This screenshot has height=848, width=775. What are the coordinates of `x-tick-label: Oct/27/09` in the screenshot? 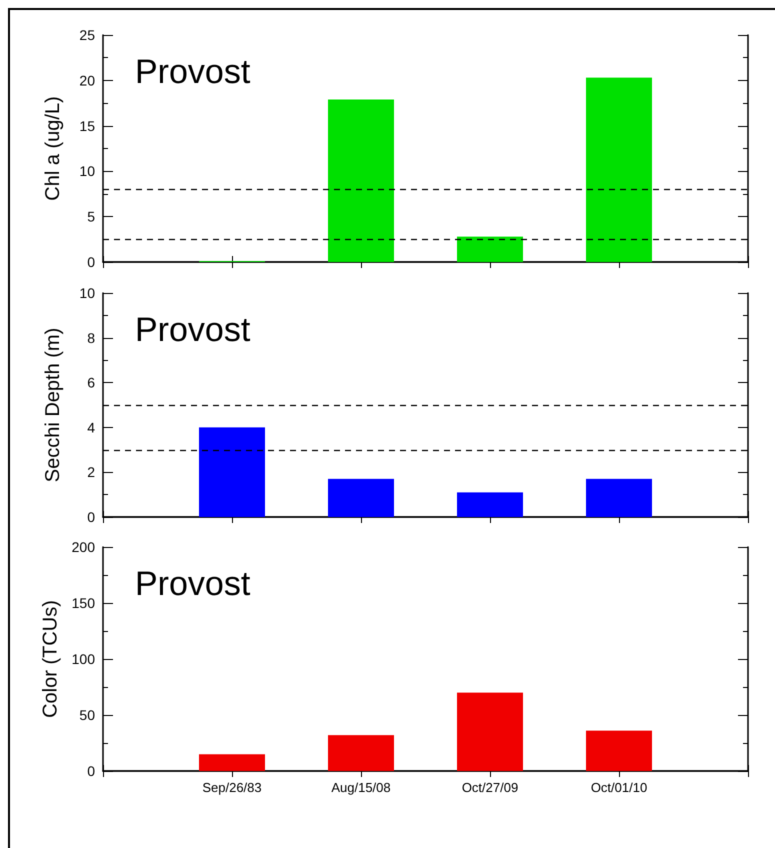 It's located at (490, 787).